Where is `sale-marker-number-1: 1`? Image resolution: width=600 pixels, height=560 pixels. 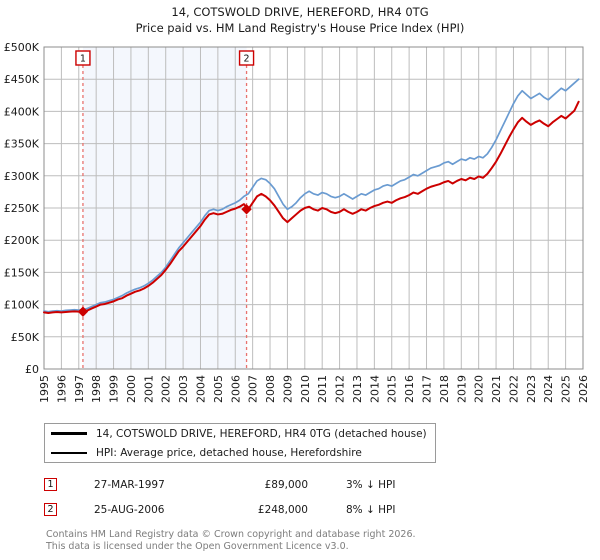
sale-marker-number-1: 1 is located at coordinates (83, 59).